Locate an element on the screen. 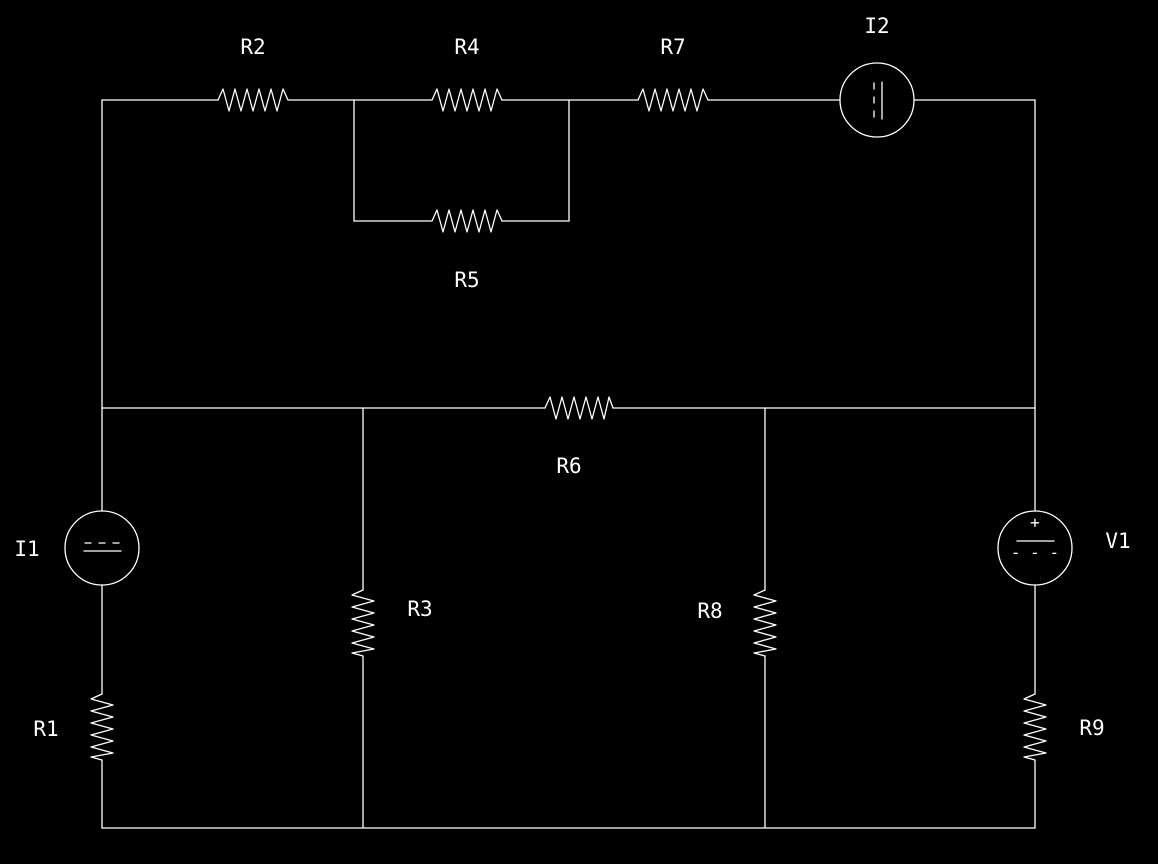 The height and width of the screenshot is (864, 1158). label-r1: R1 is located at coordinates (45, 729).